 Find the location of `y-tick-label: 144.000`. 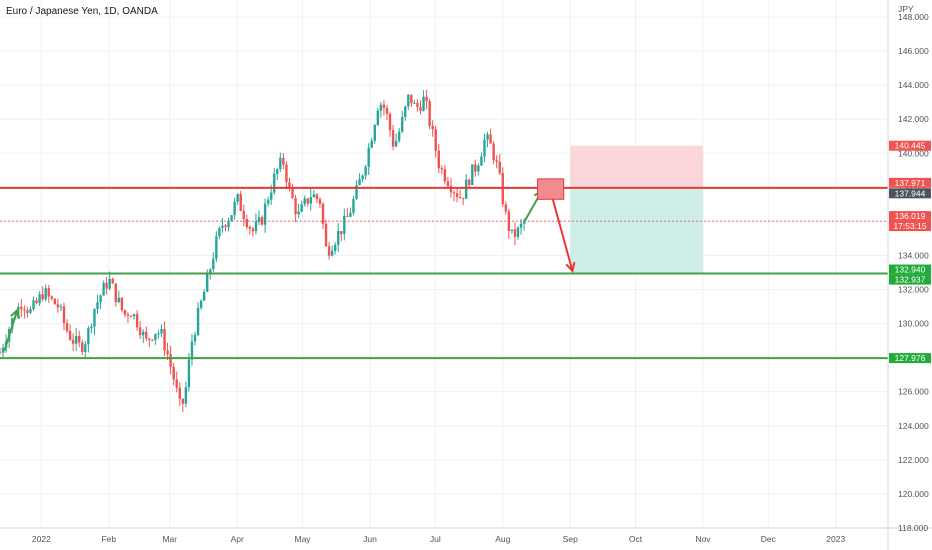

y-tick-label: 144.000 is located at coordinates (913, 85).